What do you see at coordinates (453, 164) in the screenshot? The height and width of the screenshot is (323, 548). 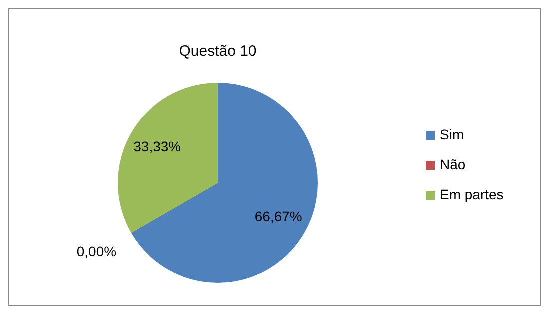 I see `legend-label: Não` at bounding box center [453, 164].